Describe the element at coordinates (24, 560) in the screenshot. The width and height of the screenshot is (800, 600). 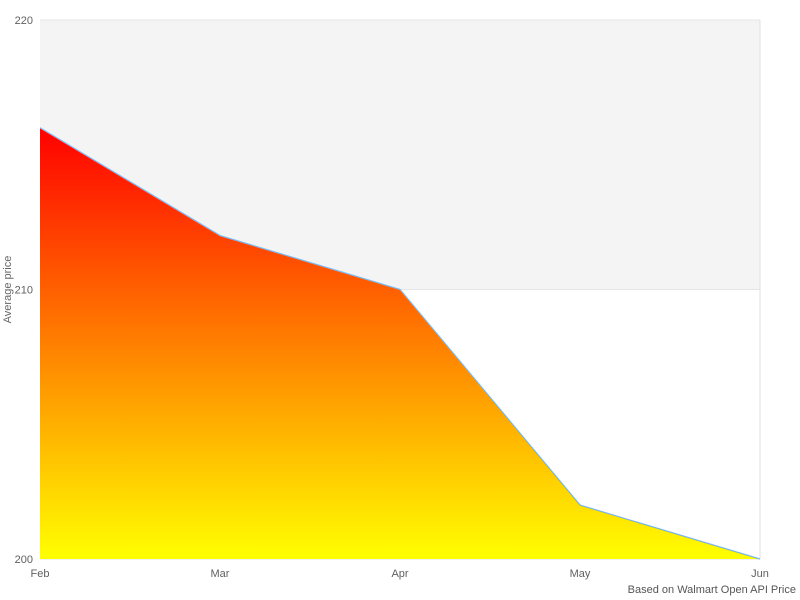
I see `y-tick-label-200: 200` at that location.